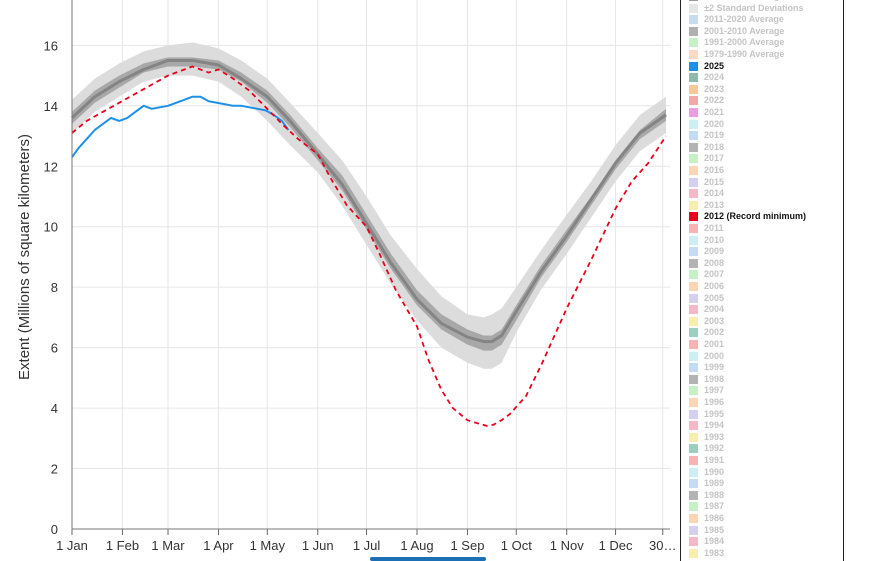 The height and width of the screenshot is (561, 883). I want to click on x-tick-label: 1 Apr, so click(218, 545).